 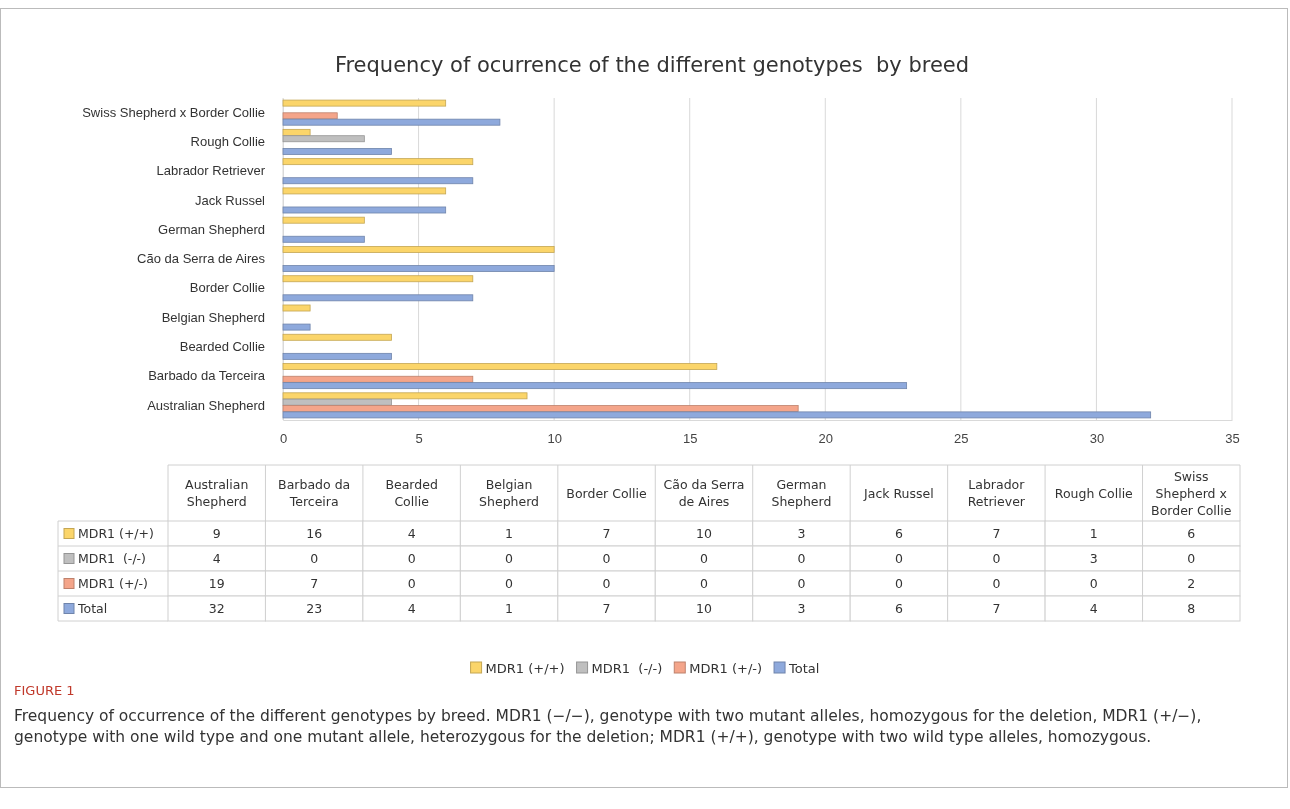 What do you see at coordinates (509, 493) in the screenshot?
I see `x-tick-label: Belgian Shepherd` at bounding box center [509, 493].